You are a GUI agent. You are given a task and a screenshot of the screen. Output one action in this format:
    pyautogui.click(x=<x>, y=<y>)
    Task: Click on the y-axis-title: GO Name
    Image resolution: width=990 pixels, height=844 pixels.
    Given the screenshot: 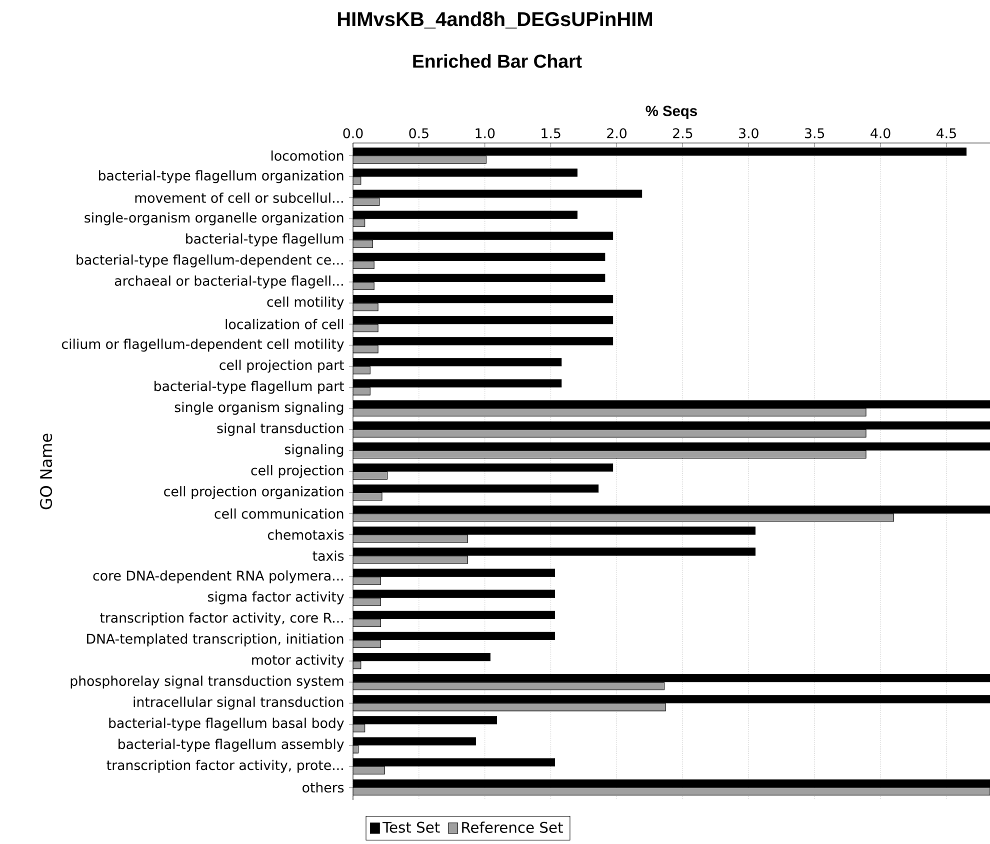 What is the action you would take?
    pyautogui.click(x=46, y=472)
    